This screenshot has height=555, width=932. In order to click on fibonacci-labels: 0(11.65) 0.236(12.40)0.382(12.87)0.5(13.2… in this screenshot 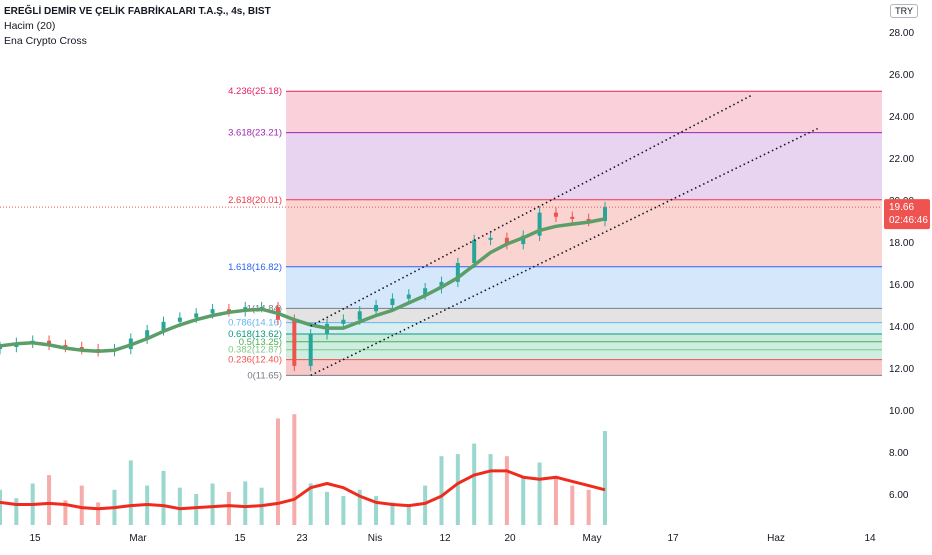, I will do `click(255, 233)`.